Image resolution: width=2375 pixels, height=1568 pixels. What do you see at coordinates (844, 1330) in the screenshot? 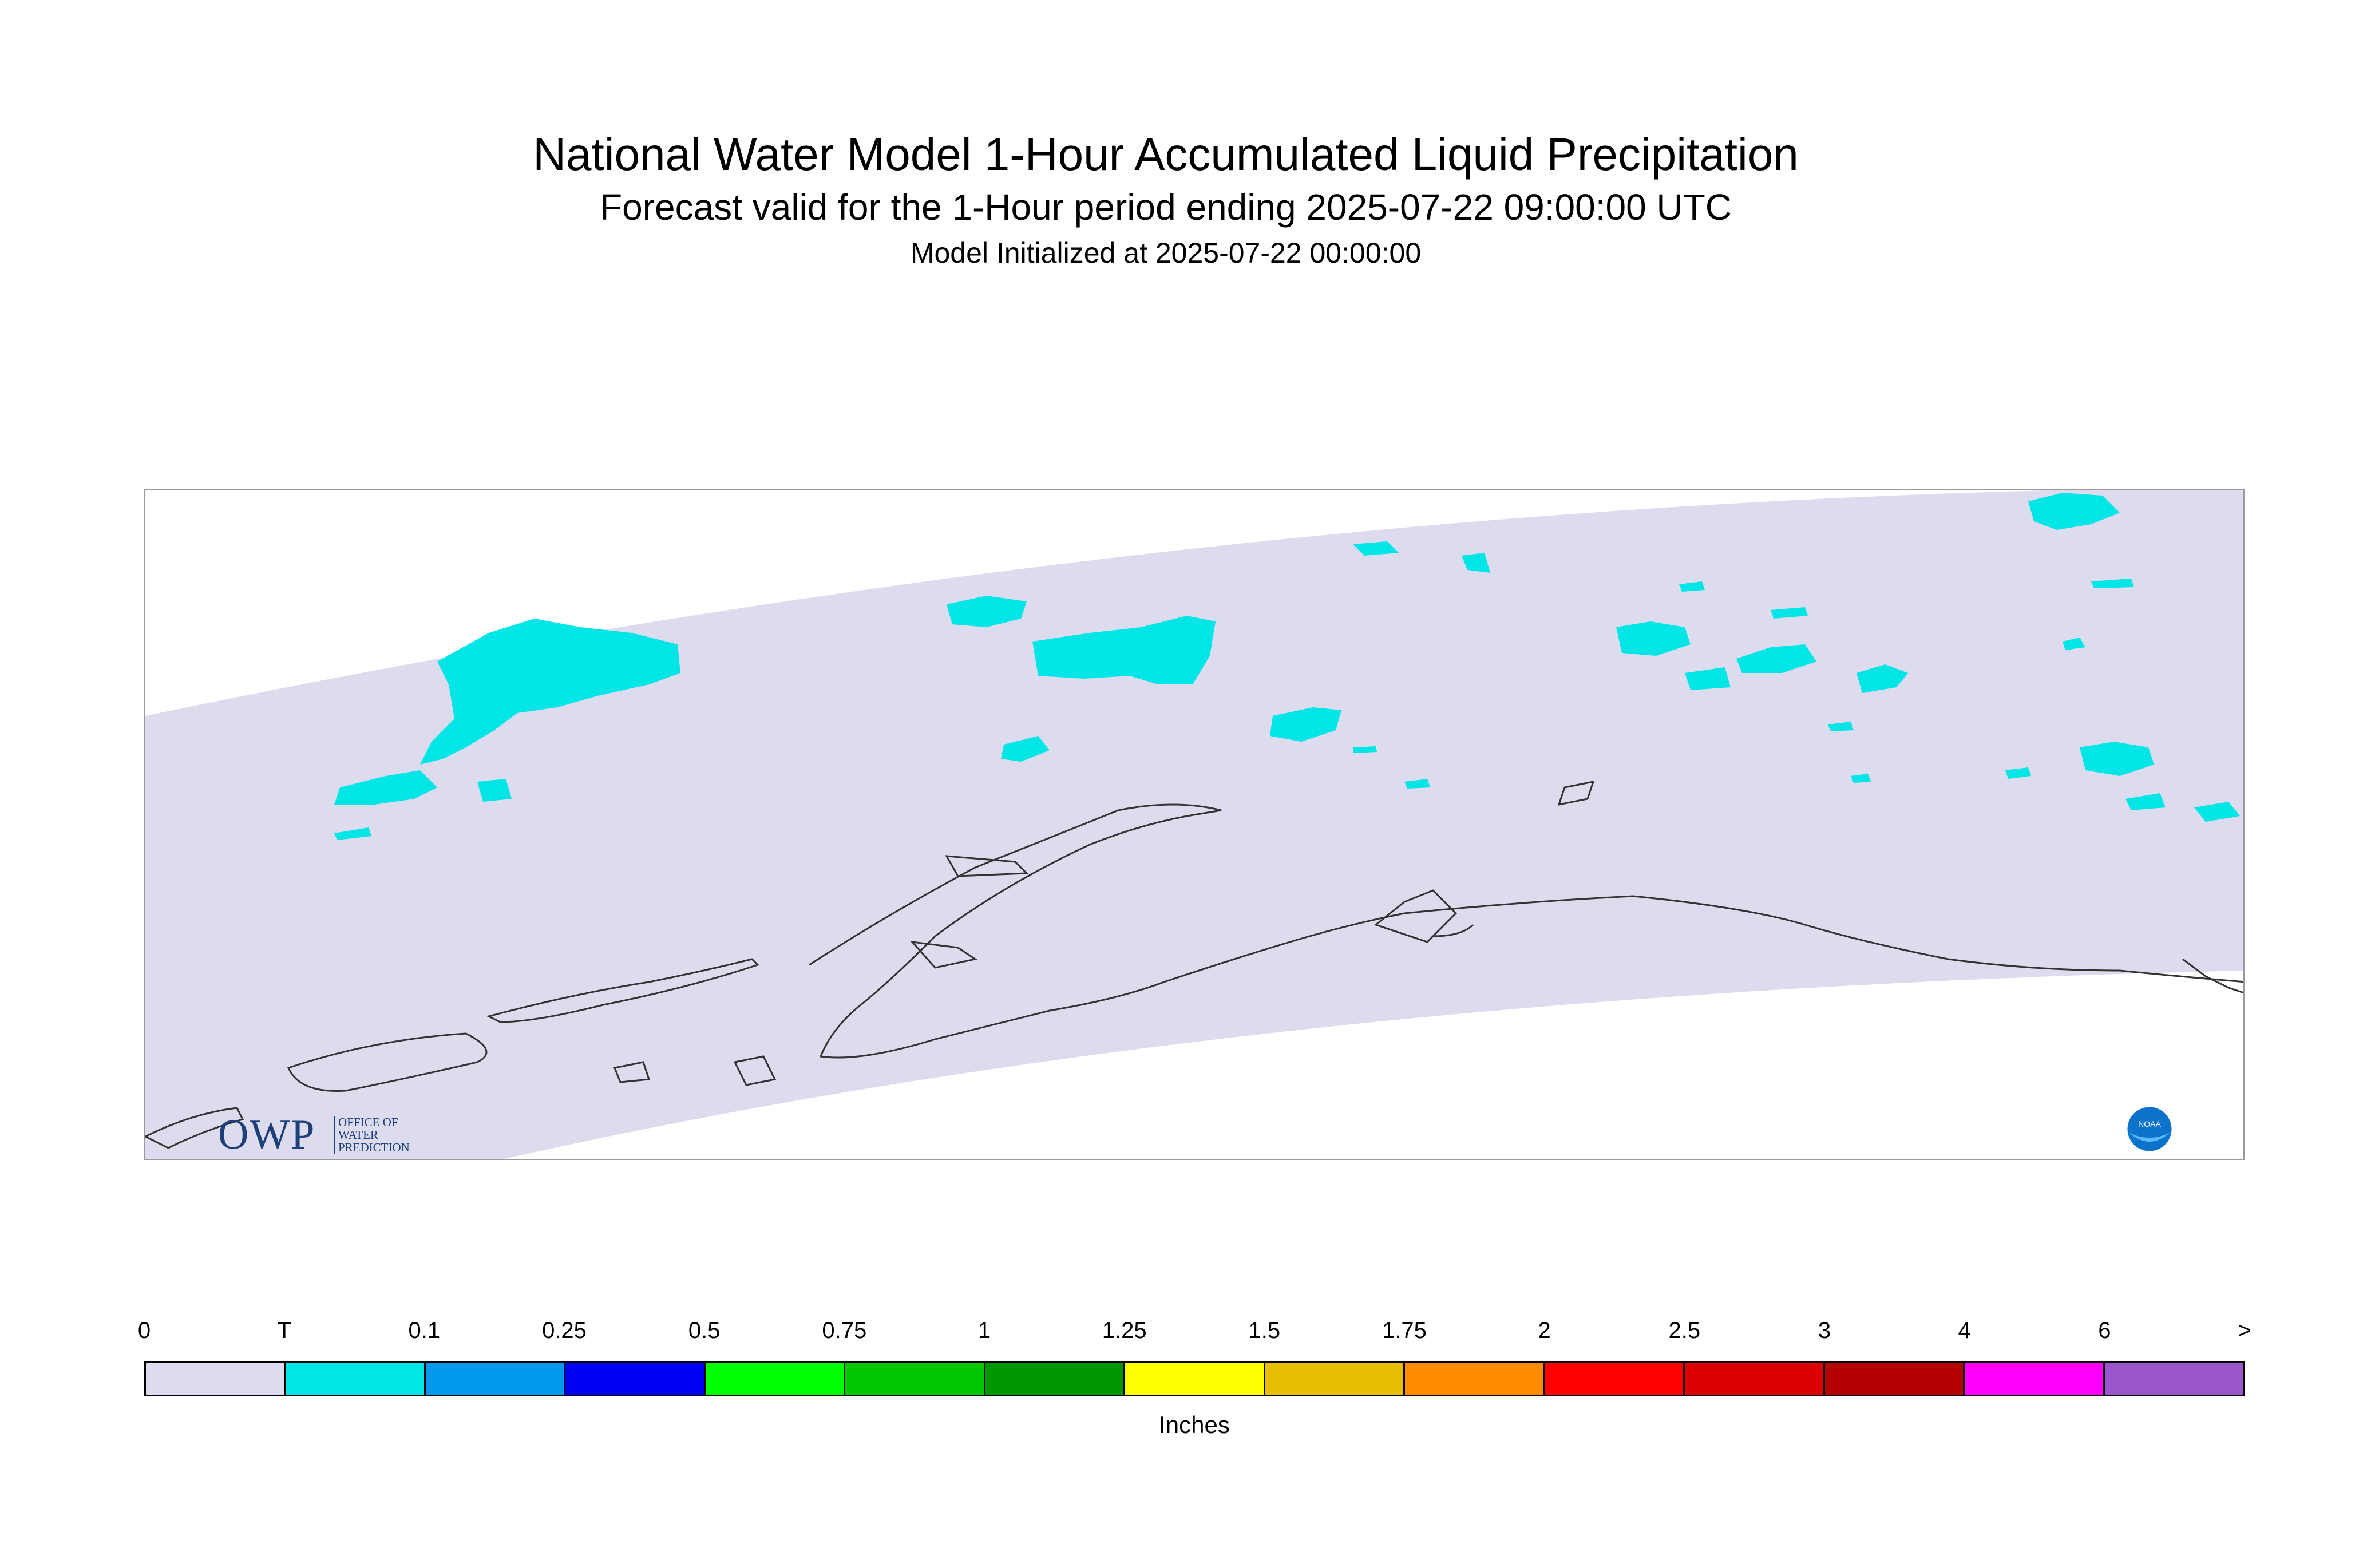
I see `legend-tick-label: 0.75` at bounding box center [844, 1330].